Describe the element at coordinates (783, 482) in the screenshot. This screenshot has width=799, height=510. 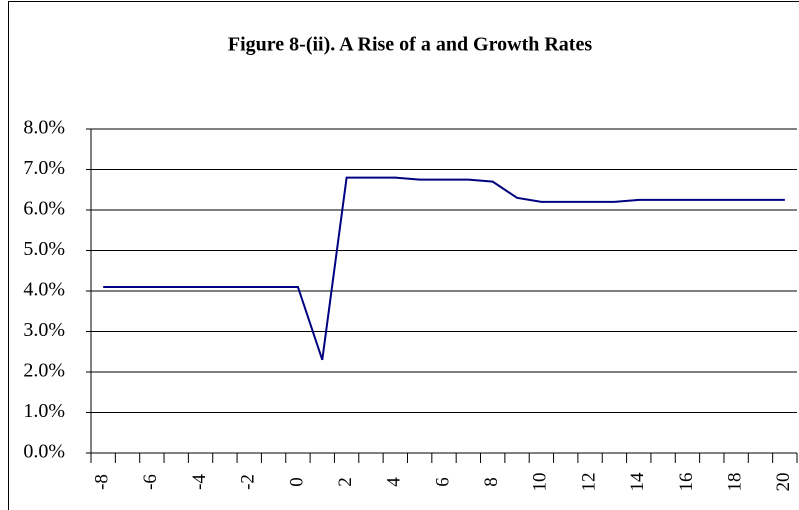
I see `x-tick-label: 20` at that location.